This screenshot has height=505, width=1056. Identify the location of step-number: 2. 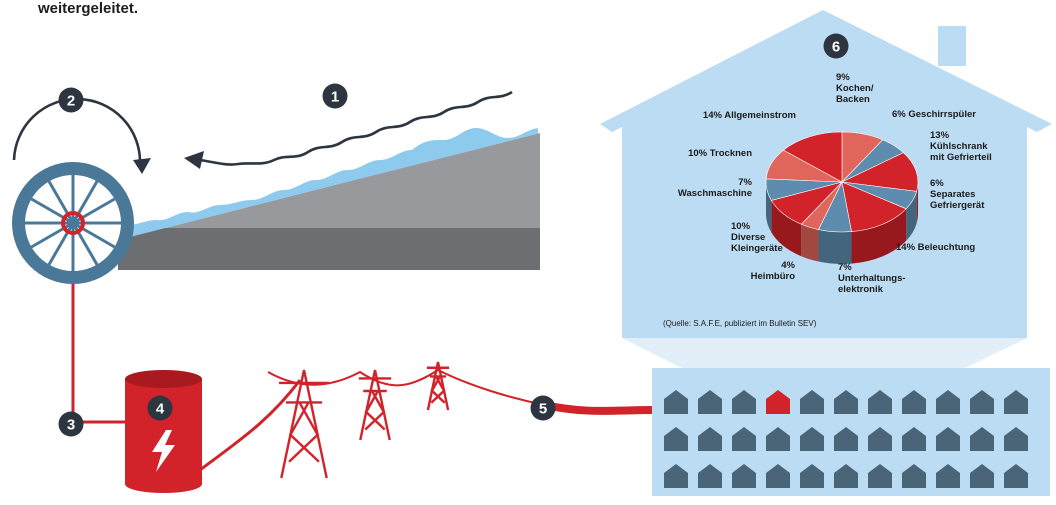
(71, 101).